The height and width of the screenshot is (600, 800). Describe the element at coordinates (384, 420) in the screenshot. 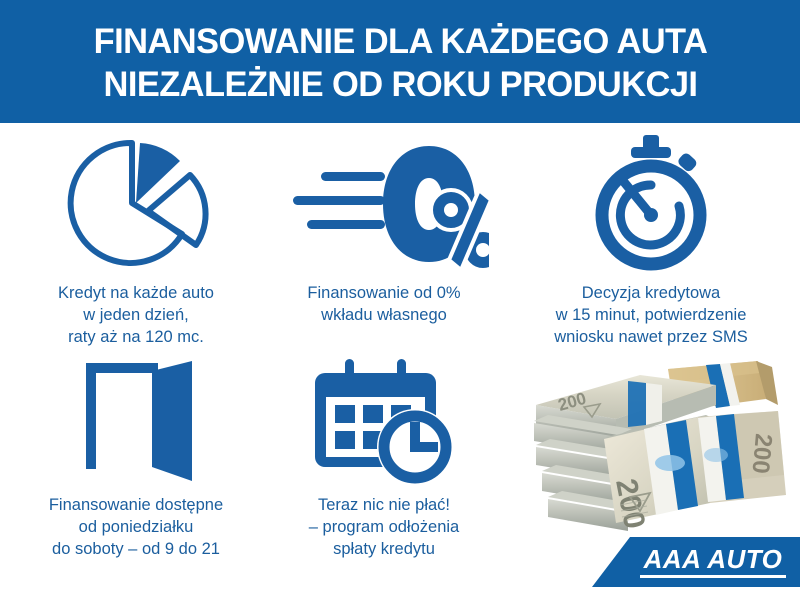

I see `calendar-clock-icon` at that location.